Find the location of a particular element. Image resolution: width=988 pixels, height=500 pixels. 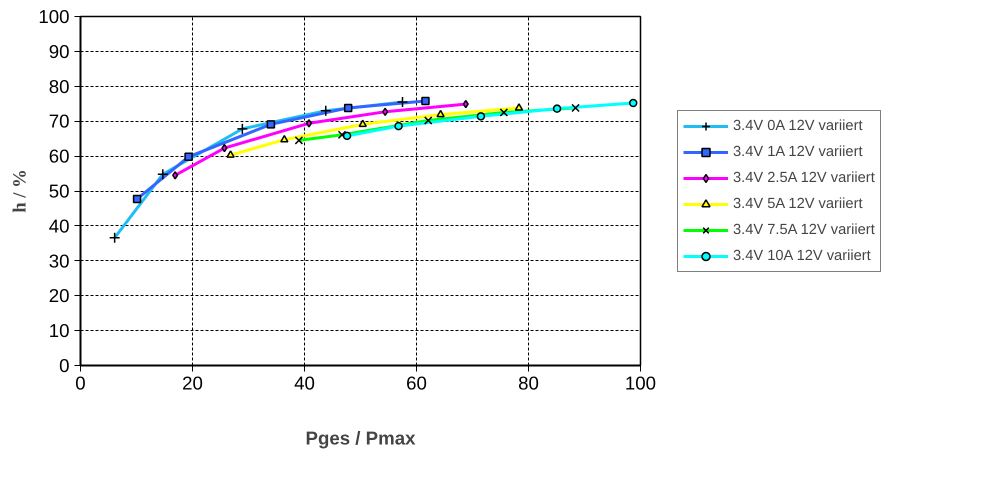

y-tick-label: 20 is located at coordinates (59, 295).